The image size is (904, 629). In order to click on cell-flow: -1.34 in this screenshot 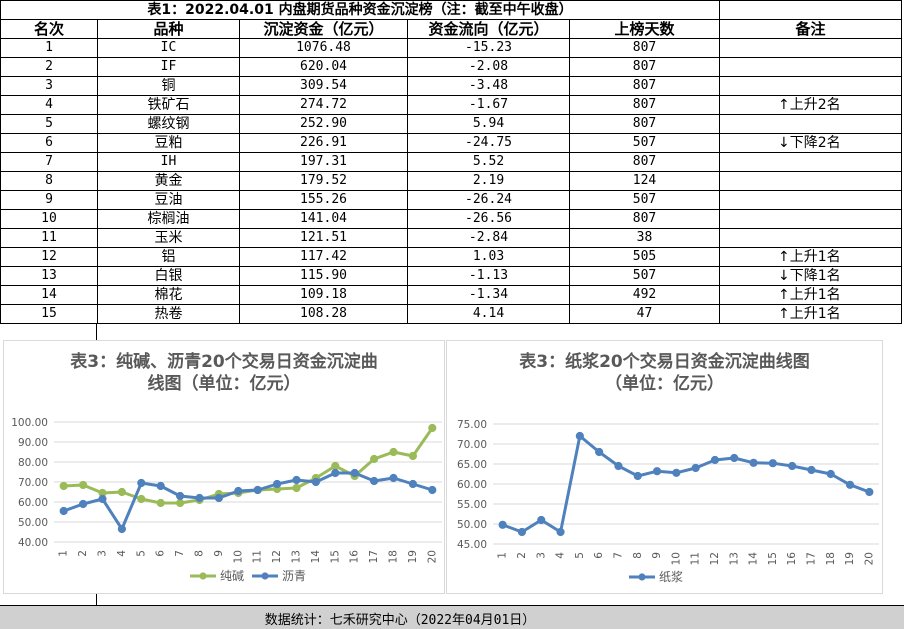, I will do `click(488, 295)`.